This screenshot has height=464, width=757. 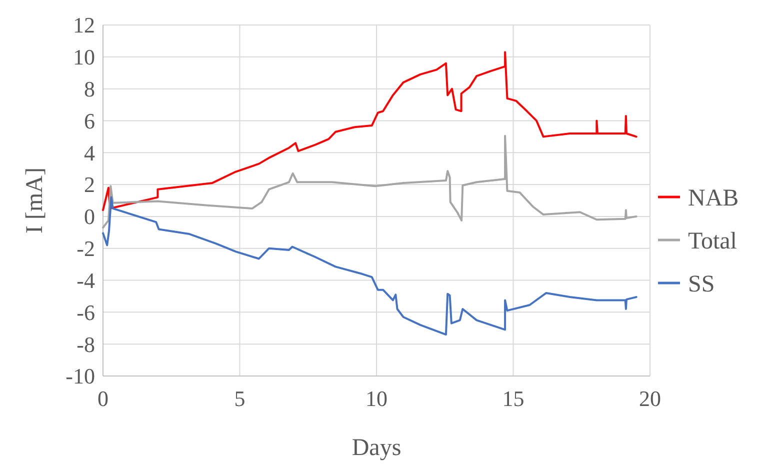 What do you see at coordinates (85, 249) in the screenshot?
I see `y-tick-label: -2` at bounding box center [85, 249].